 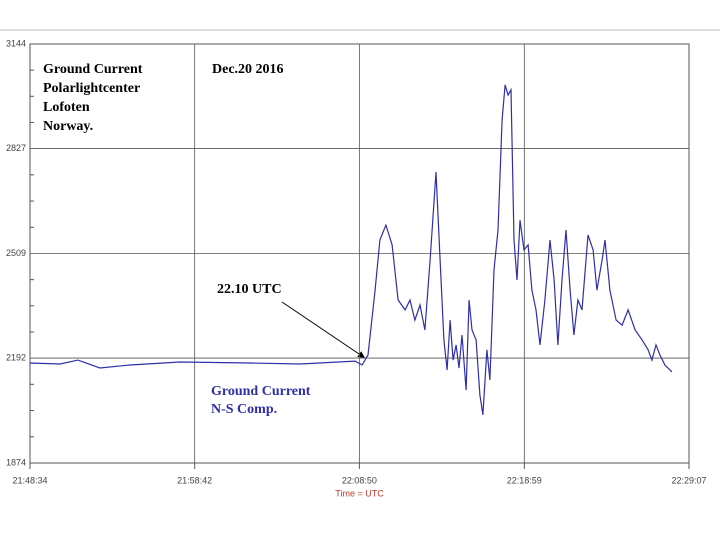 What do you see at coordinates (194, 480) in the screenshot?
I see `x-tick-label: 21:58:42` at bounding box center [194, 480].